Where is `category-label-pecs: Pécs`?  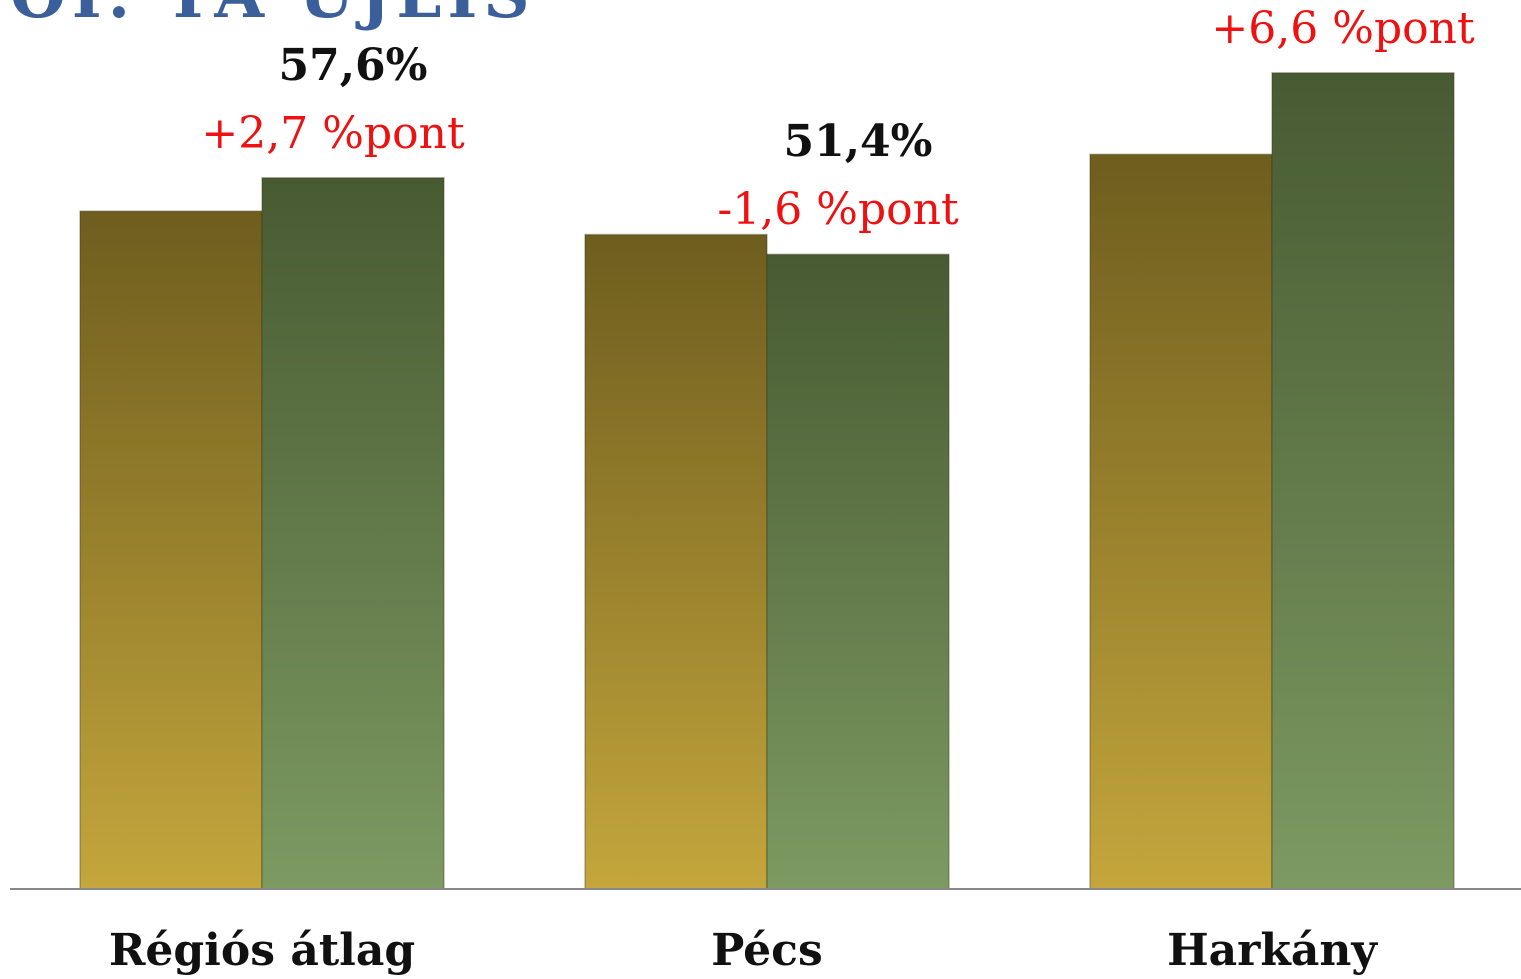
category-label-pecs: Pécs is located at coordinates (767, 950).